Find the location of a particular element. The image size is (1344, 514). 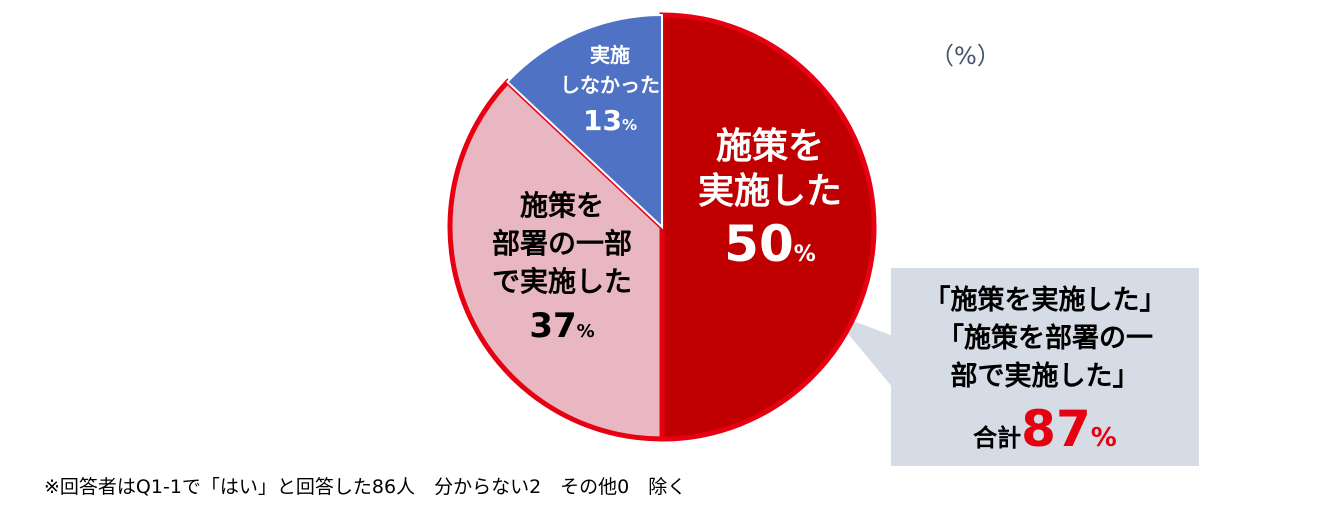

pie-slice-1-label-line-1: 施策を is located at coordinates (770, 146).